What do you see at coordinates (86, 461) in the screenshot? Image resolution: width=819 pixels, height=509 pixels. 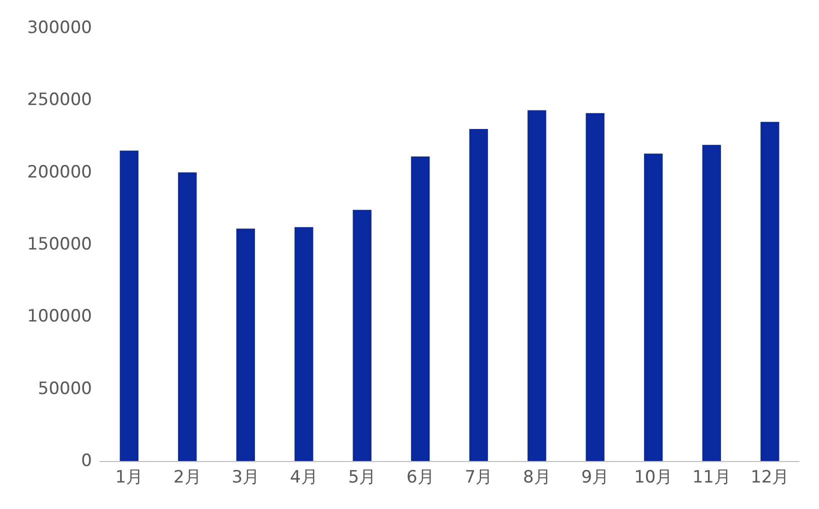 I see `y-tick-label: 0` at bounding box center [86, 461].